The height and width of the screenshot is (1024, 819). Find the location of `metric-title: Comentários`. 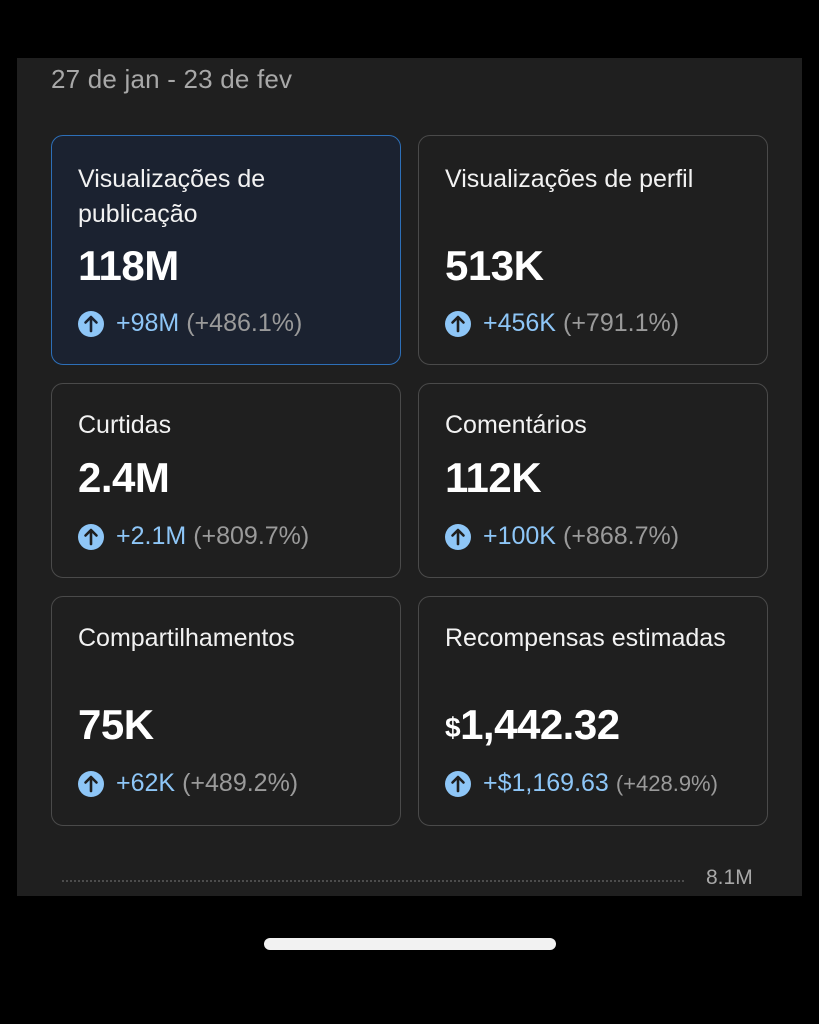

metric-title: Comentários is located at coordinates (516, 425).